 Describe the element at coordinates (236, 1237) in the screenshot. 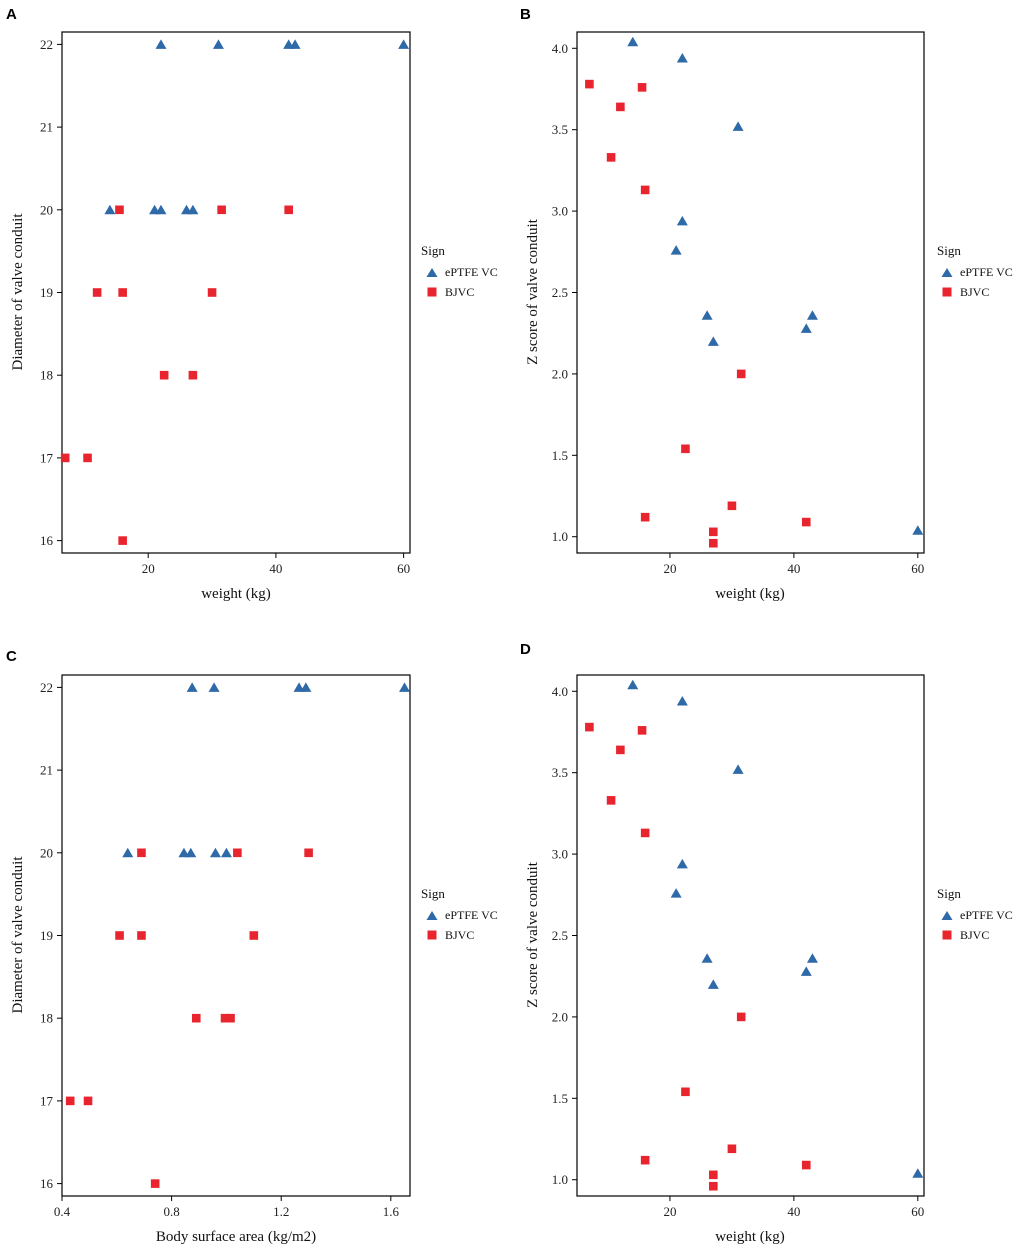

I see `x-axis-title: Body surface area (kg/m2)` at that location.